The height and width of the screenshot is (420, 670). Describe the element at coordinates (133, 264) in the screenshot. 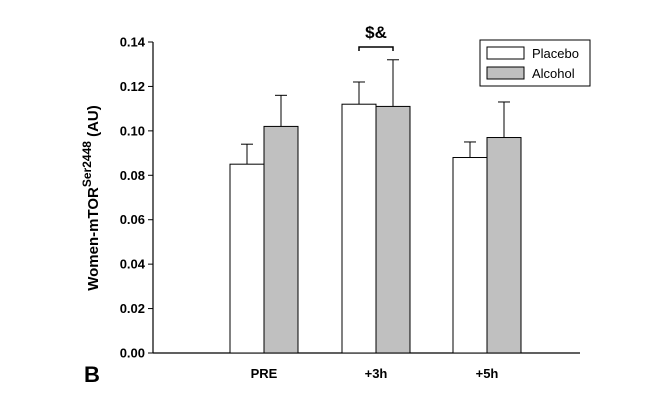

I see `y-tick-label: 0.04` at that location.